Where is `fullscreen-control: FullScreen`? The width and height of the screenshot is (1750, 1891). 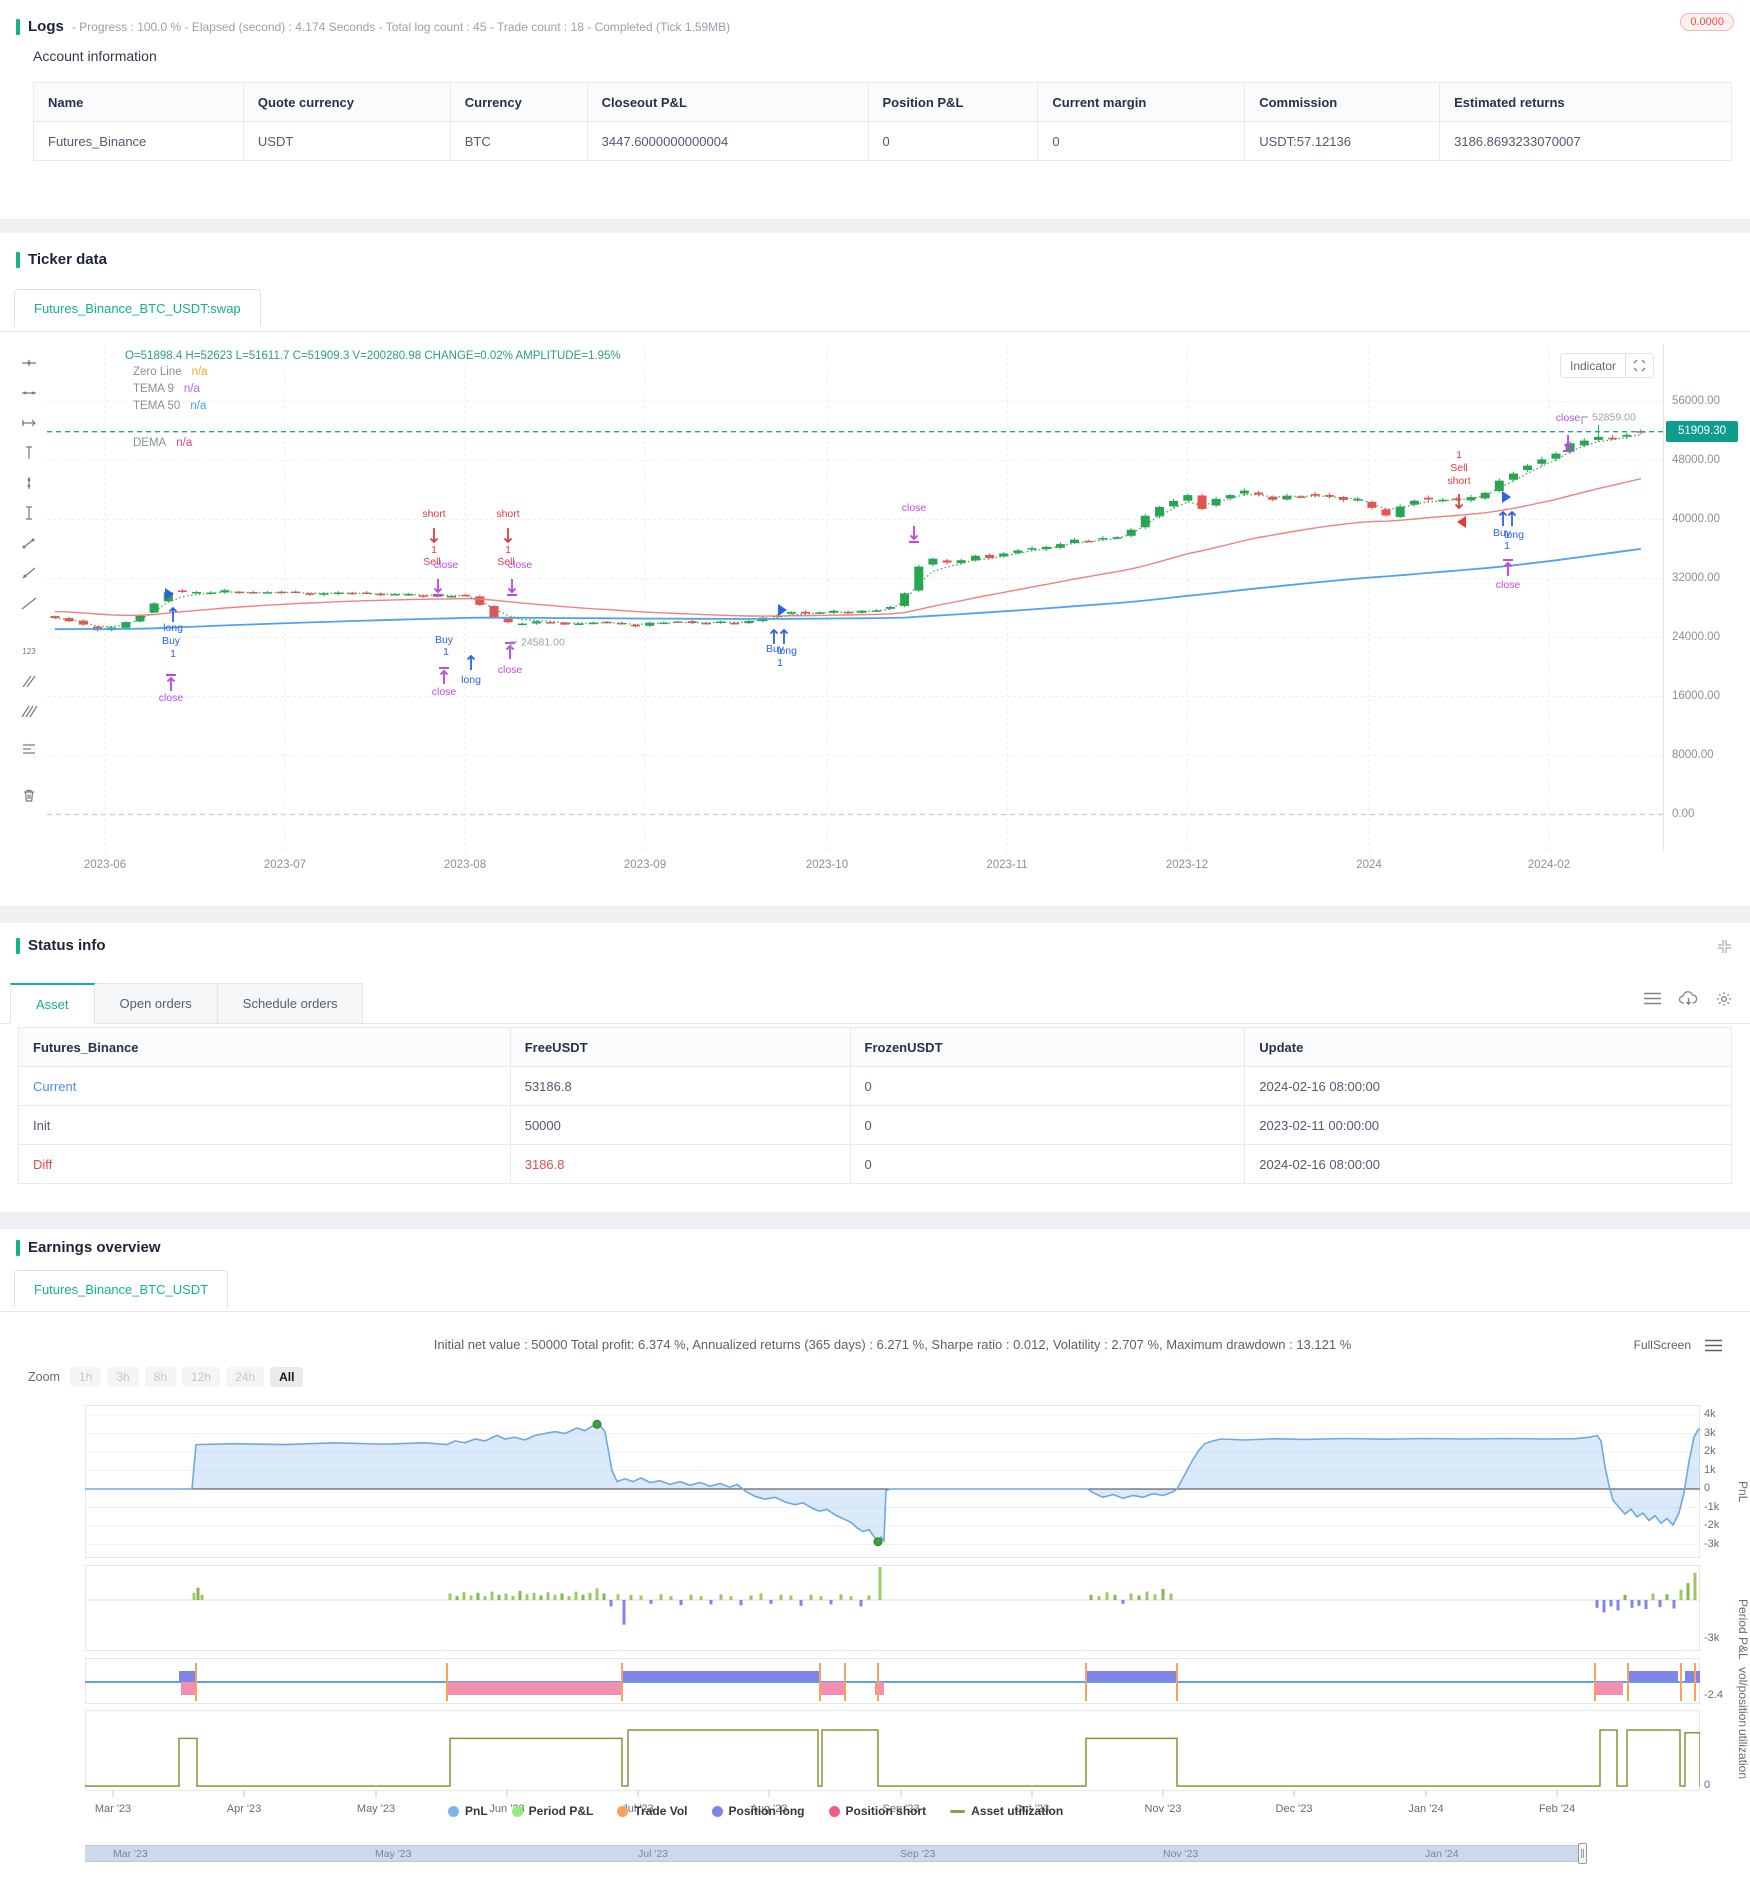 fullscreen-control: FullScreen is located at coordinates (1678, 1345).